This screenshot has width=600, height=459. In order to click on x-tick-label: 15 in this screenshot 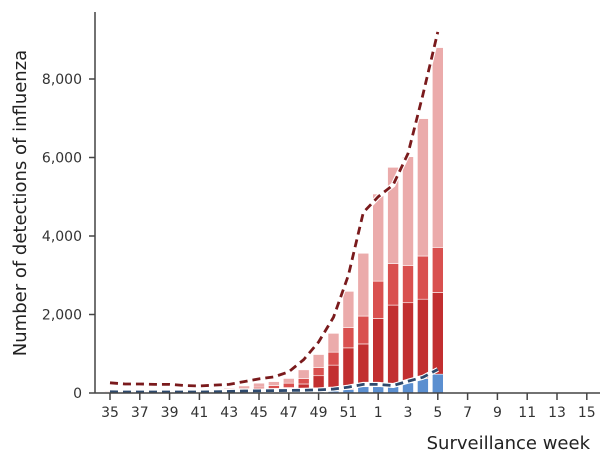, I will do `click(587, 413)`.